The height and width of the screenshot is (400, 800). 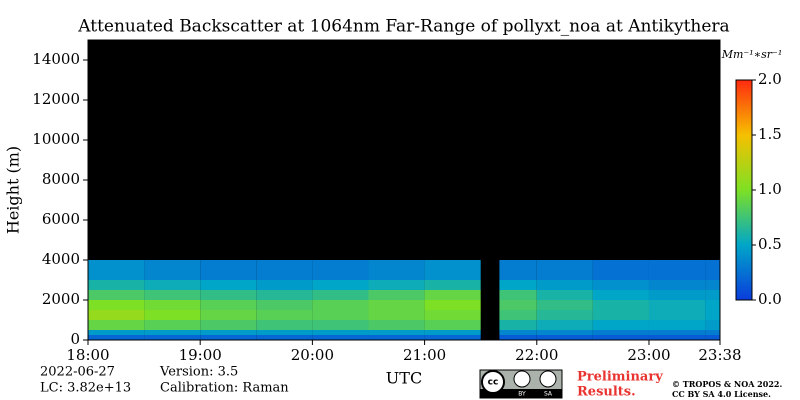 I want to click on x-tick-label: 23:00, so click(x=648, y=355).